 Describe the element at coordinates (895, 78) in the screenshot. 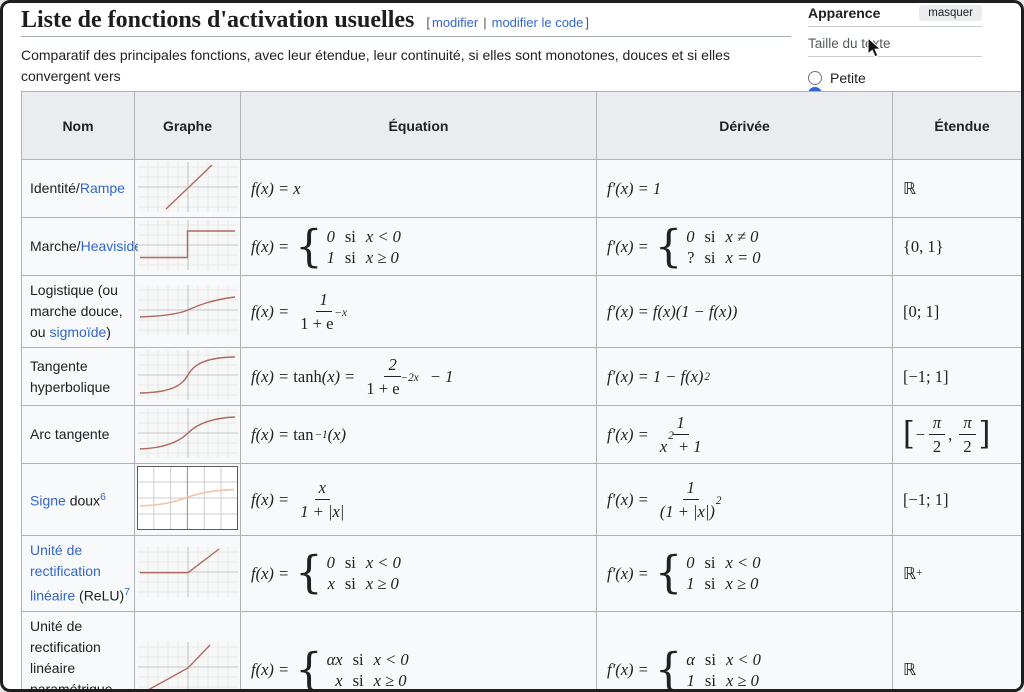

I see `radio-option-small: Petite` at that location.